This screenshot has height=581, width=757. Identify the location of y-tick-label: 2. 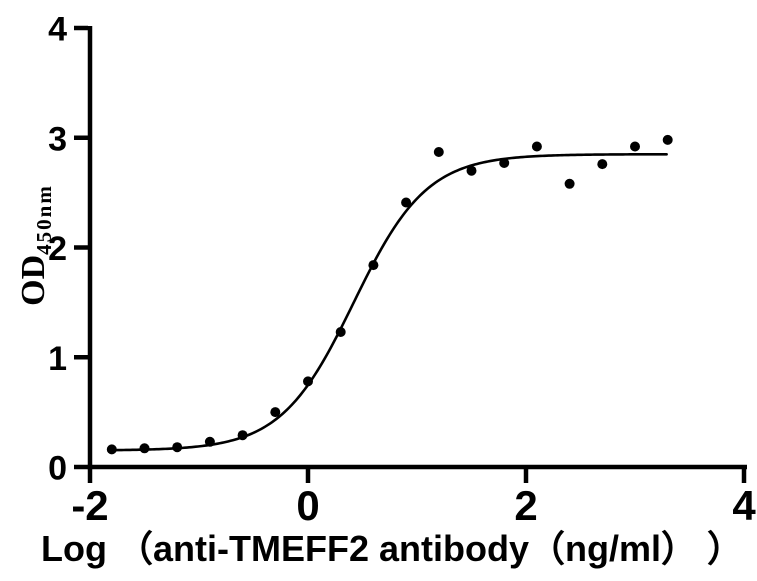
(57, 249).